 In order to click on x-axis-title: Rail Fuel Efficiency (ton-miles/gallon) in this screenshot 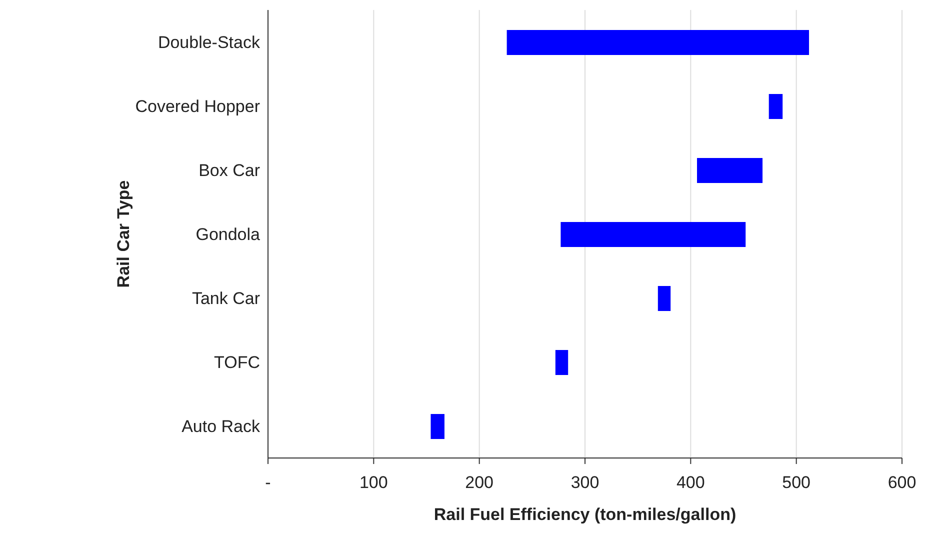, I will do `click(585, 514)`.